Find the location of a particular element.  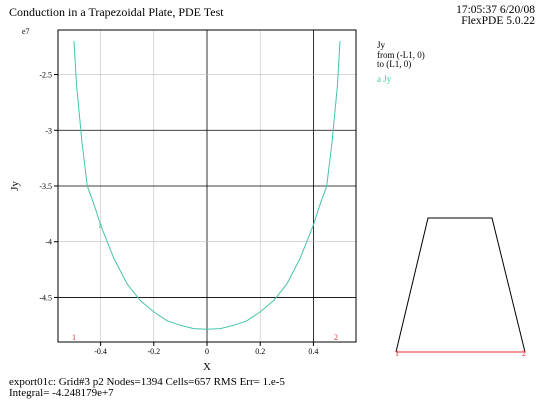

legend: Jy from (-L1, 0) to (L1, 0) a Jy is located at coordinates (401, 62).